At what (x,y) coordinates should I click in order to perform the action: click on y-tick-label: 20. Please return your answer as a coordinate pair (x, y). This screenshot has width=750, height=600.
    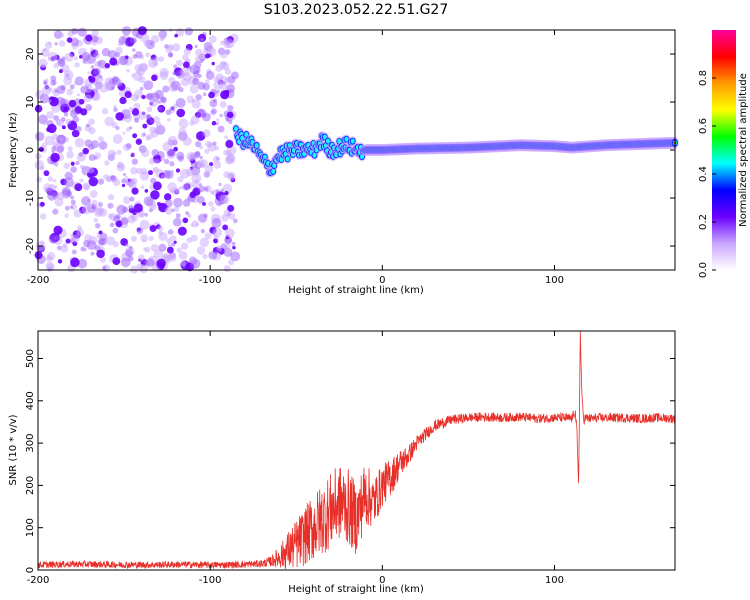
    Looking at the image, I should click on (30, 54).